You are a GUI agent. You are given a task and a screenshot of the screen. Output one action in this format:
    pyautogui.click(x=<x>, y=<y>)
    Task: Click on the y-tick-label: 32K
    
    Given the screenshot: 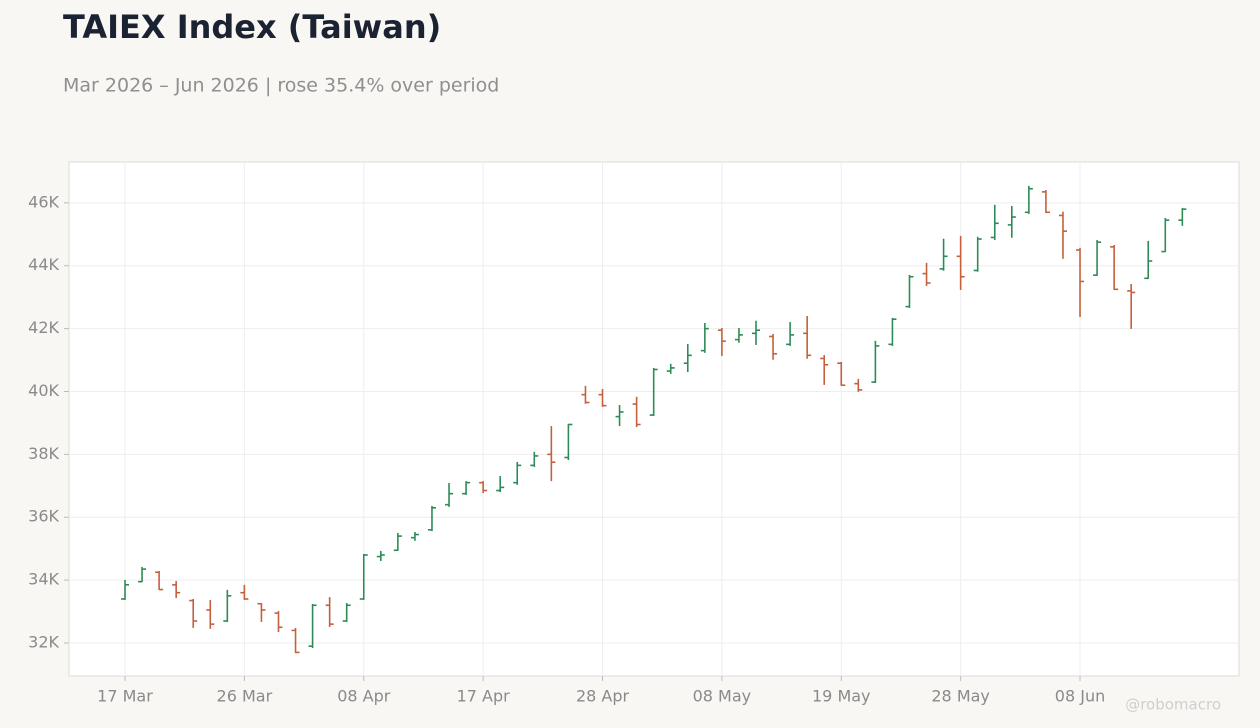 What is the action you would take?
    pyautogui.click(x=43, y=641)
    